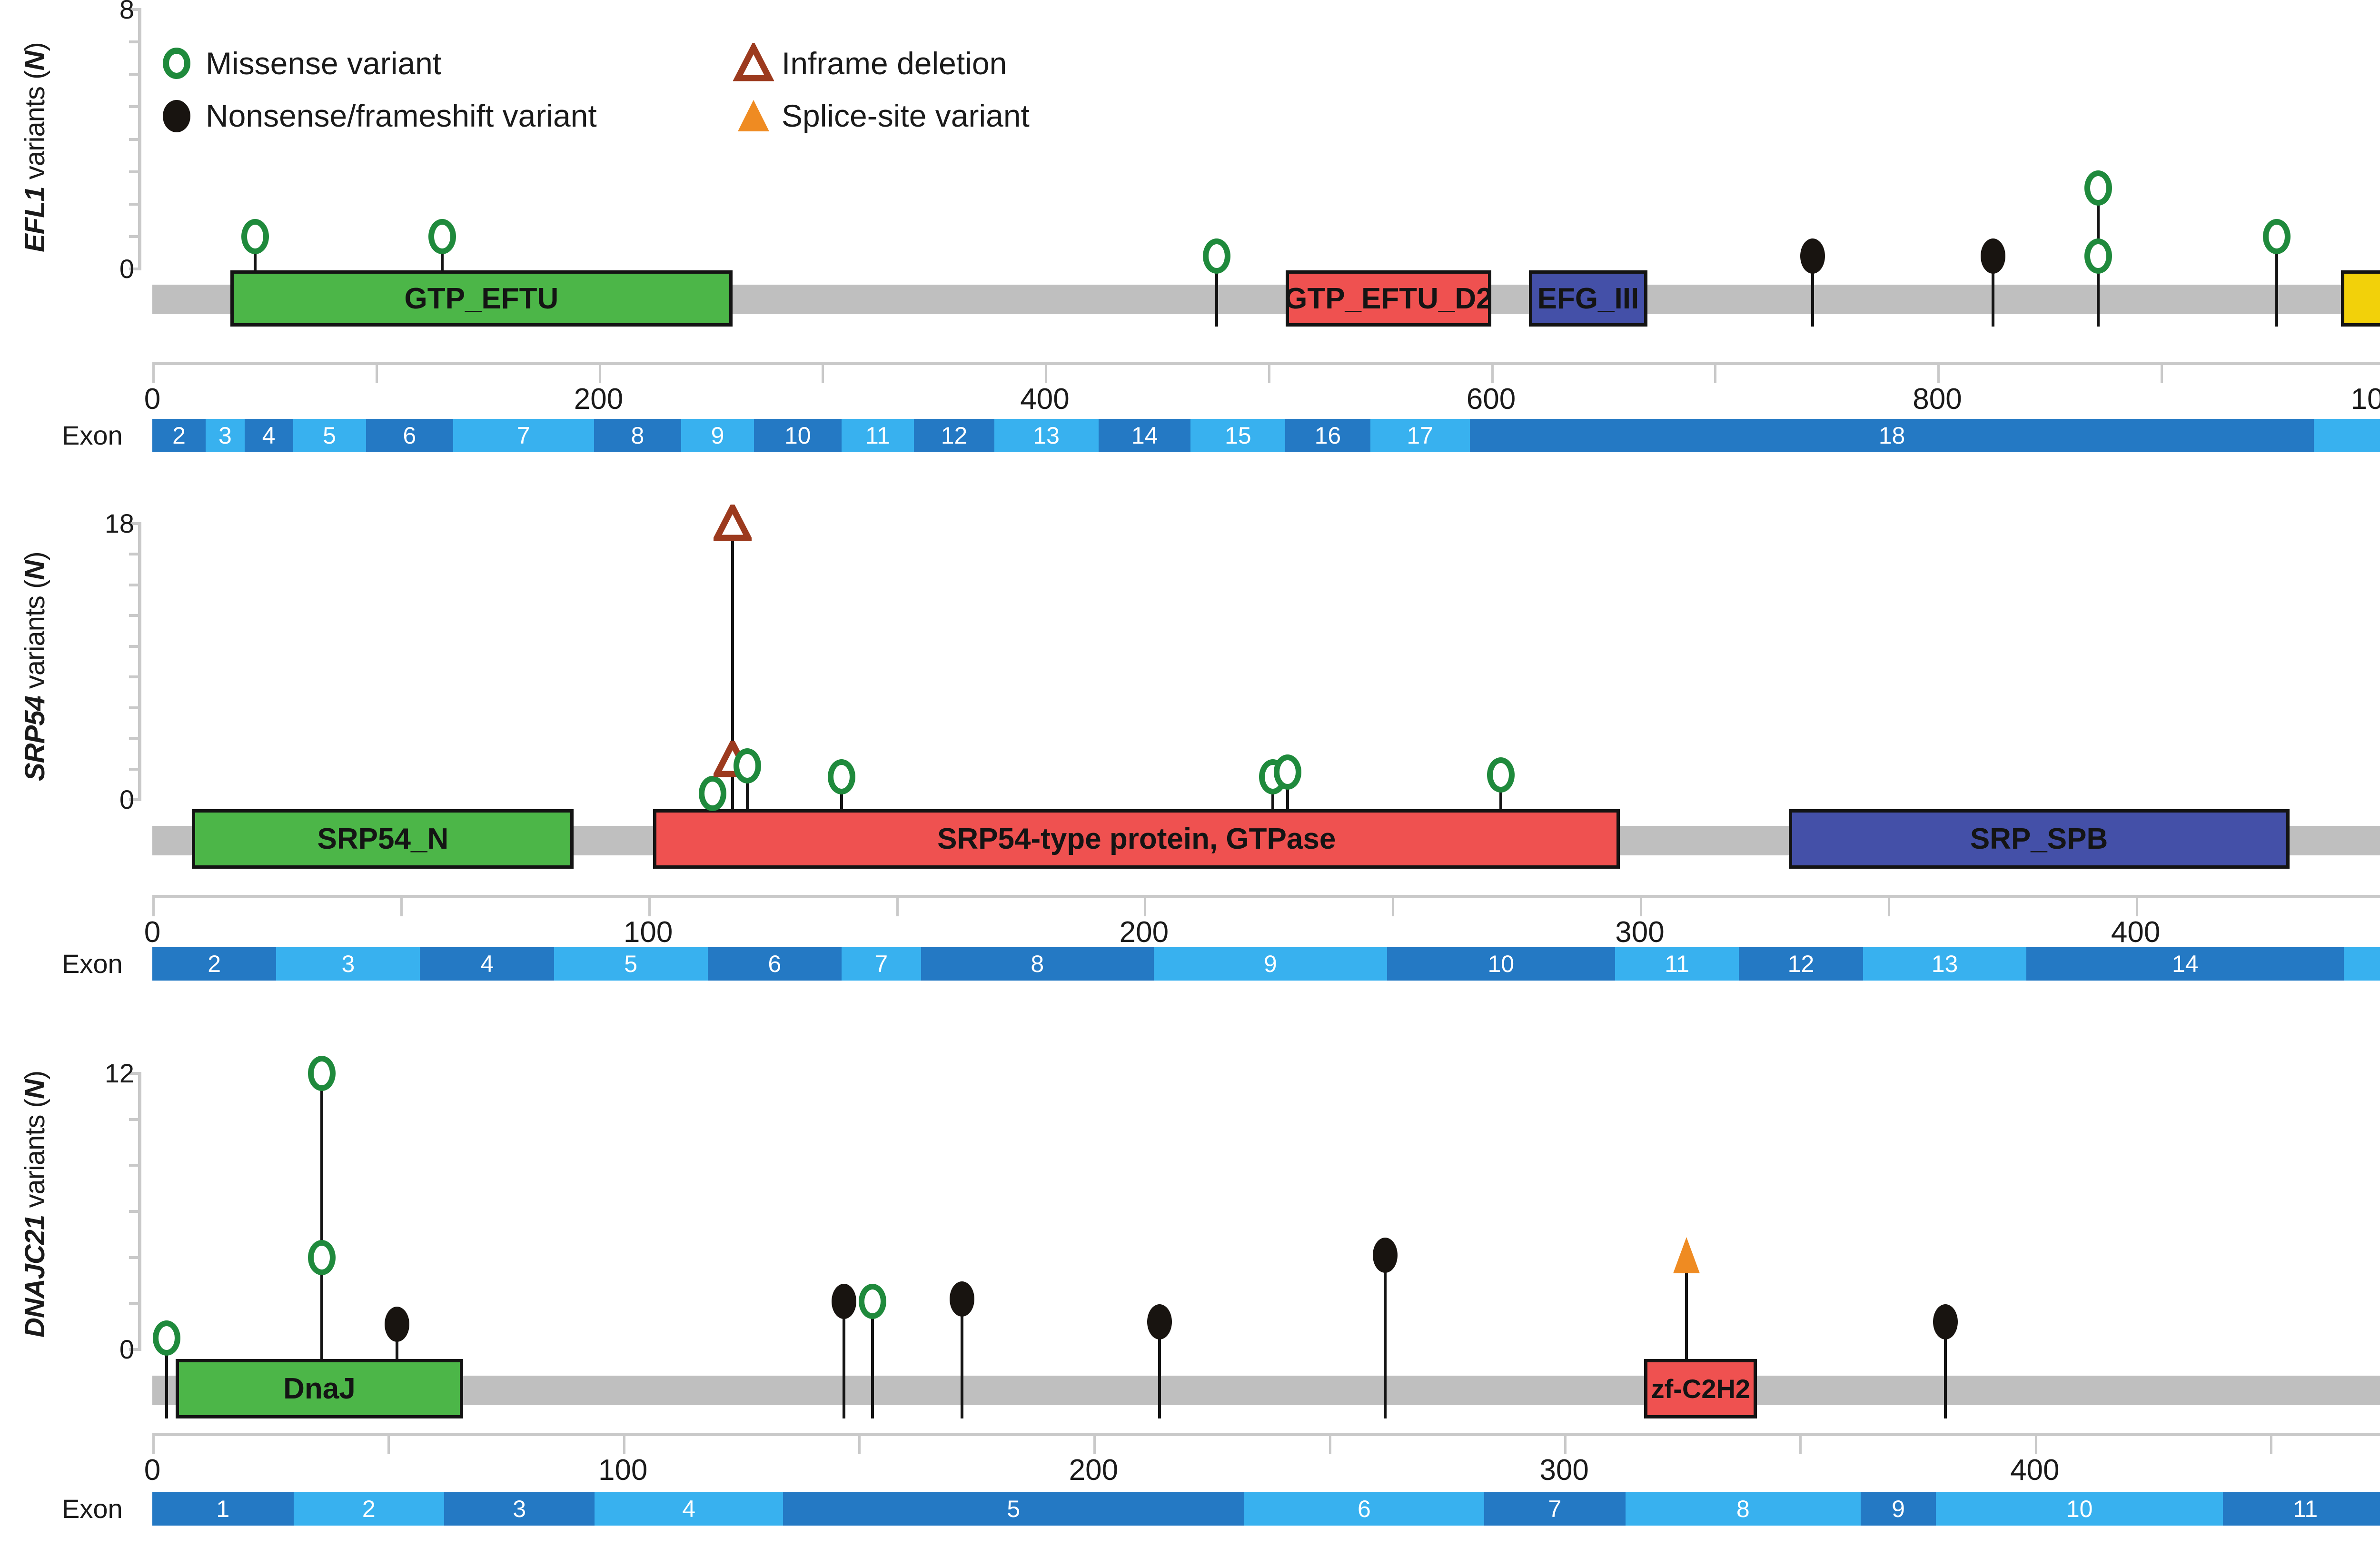 Image resolution: width=2380 pixels, height=1547 pixels. I want to click on protein-backbone, so click(1266, 1390).